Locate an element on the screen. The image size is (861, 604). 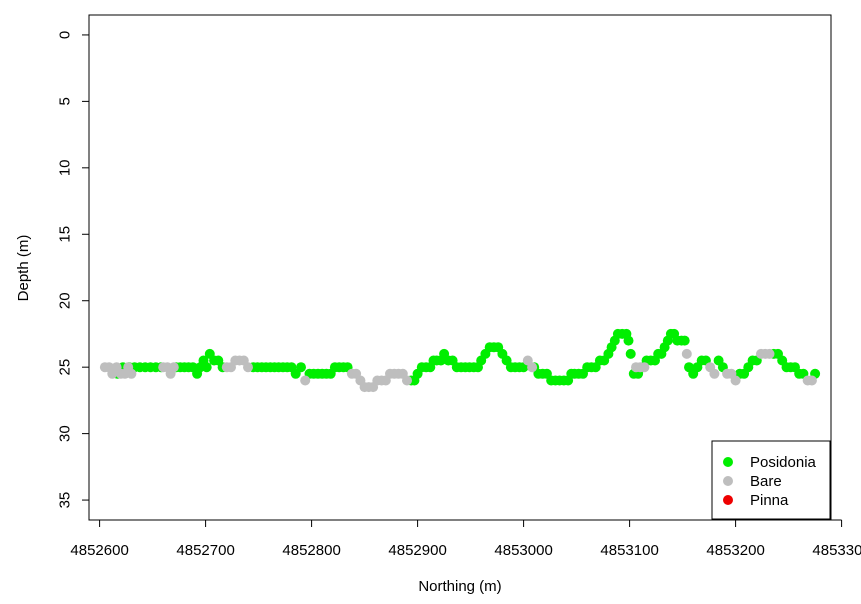
x-tick-label: 4852900 is located at coordinates (417, 550).